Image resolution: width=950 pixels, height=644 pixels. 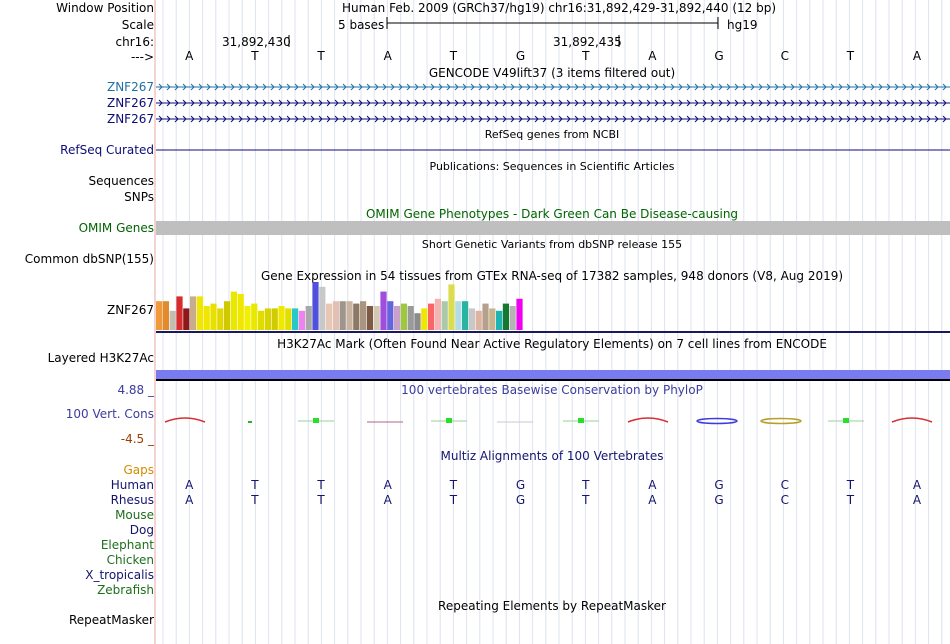 I want to click on species-chicken: Chicken, so click(x=130, y=560).